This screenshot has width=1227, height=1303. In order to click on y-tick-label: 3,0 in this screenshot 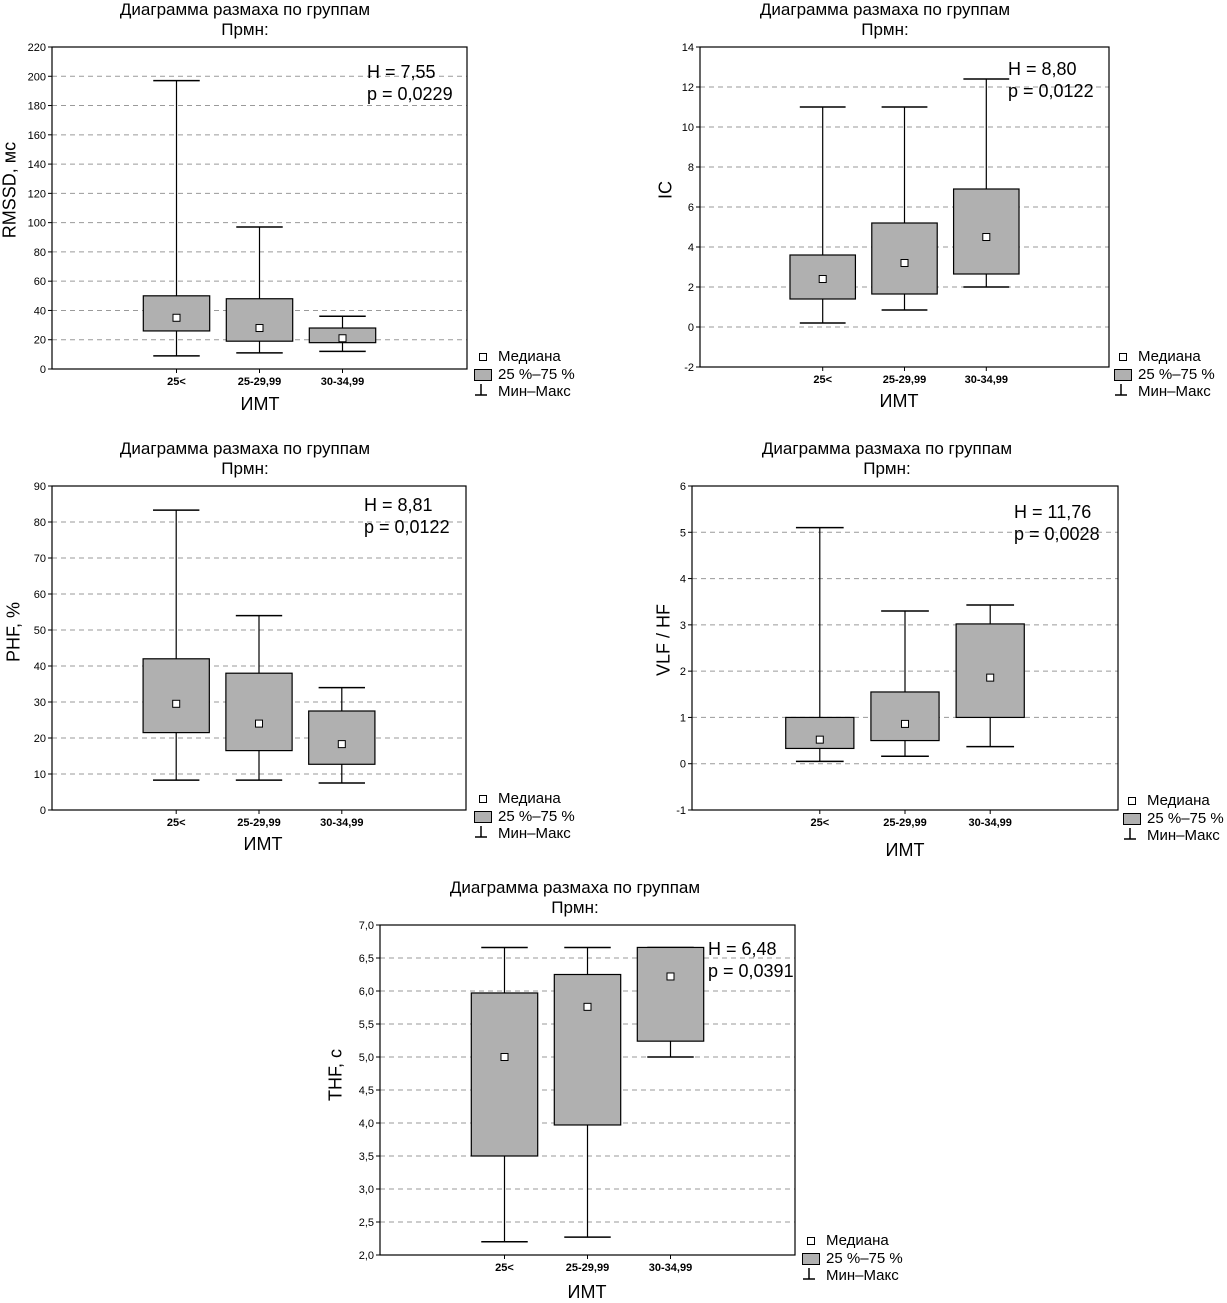, I will do `click(366, 1190)`.